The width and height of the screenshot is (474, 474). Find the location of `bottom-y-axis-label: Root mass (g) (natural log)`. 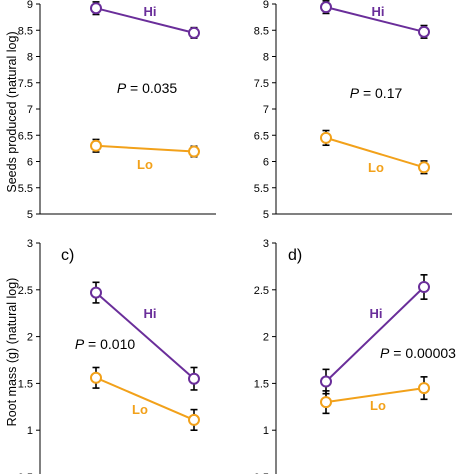

bottom-y-axis-label: Root mass (g) (natural log) is located at coordinates (12, 352).